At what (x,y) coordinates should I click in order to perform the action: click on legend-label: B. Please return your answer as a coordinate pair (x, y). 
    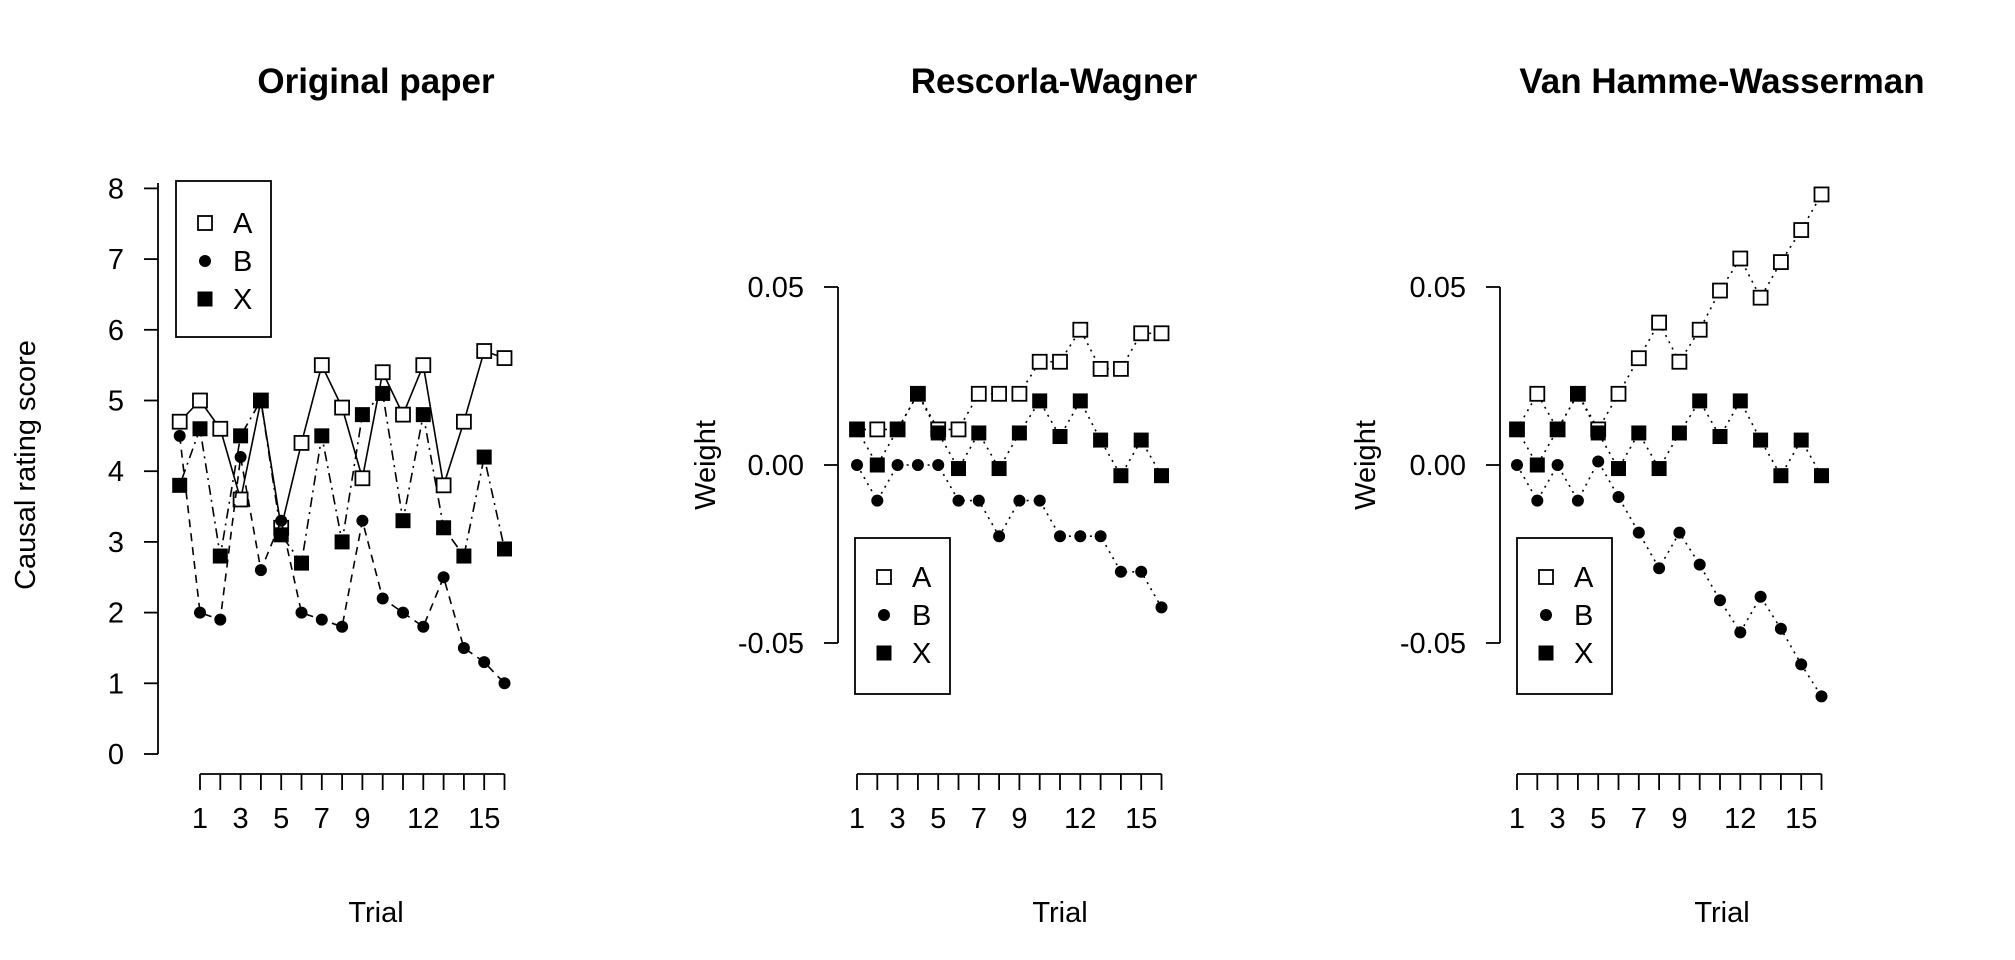
    Looking at the image, I should click on (1583, 616).